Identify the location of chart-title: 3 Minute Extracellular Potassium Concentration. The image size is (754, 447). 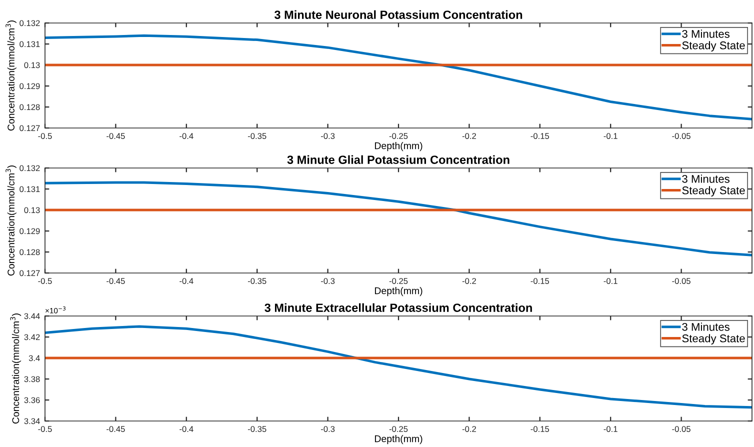
(398, 307).